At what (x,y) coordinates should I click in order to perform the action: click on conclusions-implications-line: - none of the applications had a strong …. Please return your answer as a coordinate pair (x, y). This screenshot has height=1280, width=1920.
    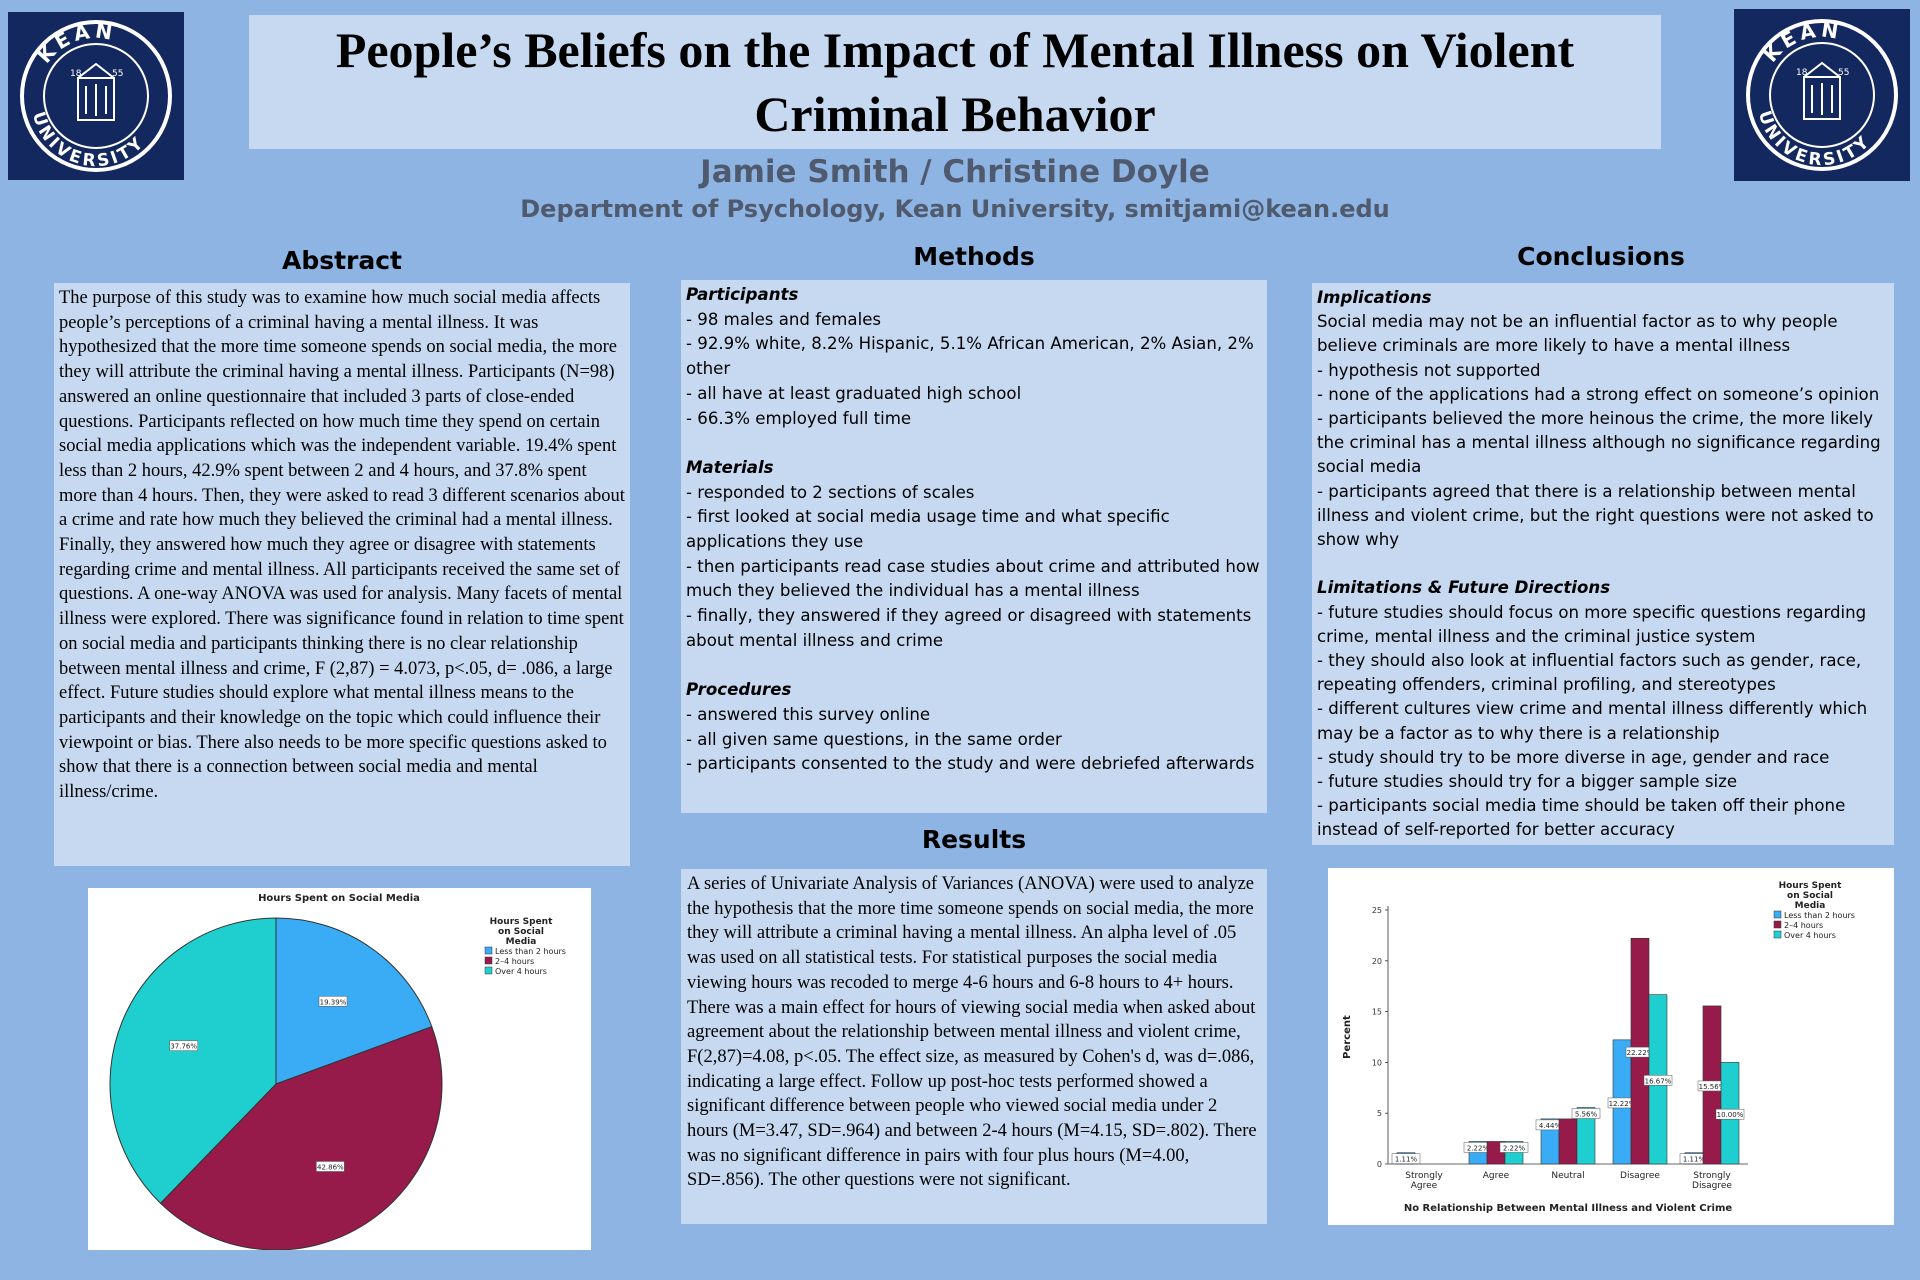
    Looking at the image, I should click on (1598, 394).